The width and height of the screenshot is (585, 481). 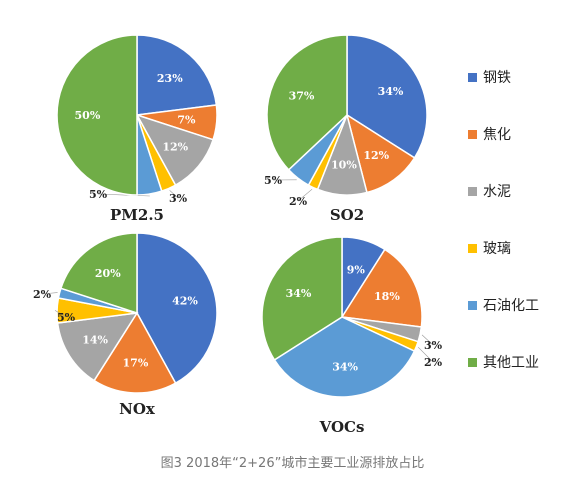 What do you see at coordinates (433, 362) in the screenshot?
I see `slice-label-vocs-3: 2%` at bounding box center [433, 362].